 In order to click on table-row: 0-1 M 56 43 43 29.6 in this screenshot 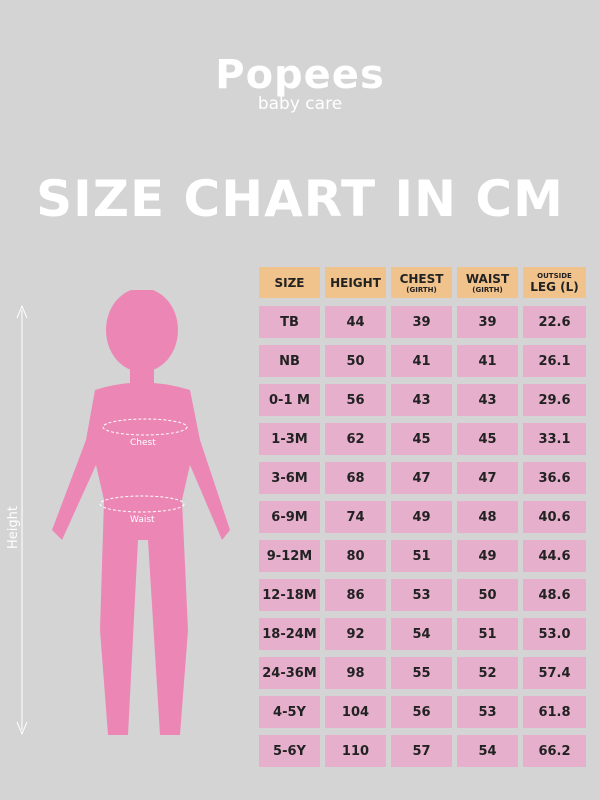, I will do `click(422, 400)`.